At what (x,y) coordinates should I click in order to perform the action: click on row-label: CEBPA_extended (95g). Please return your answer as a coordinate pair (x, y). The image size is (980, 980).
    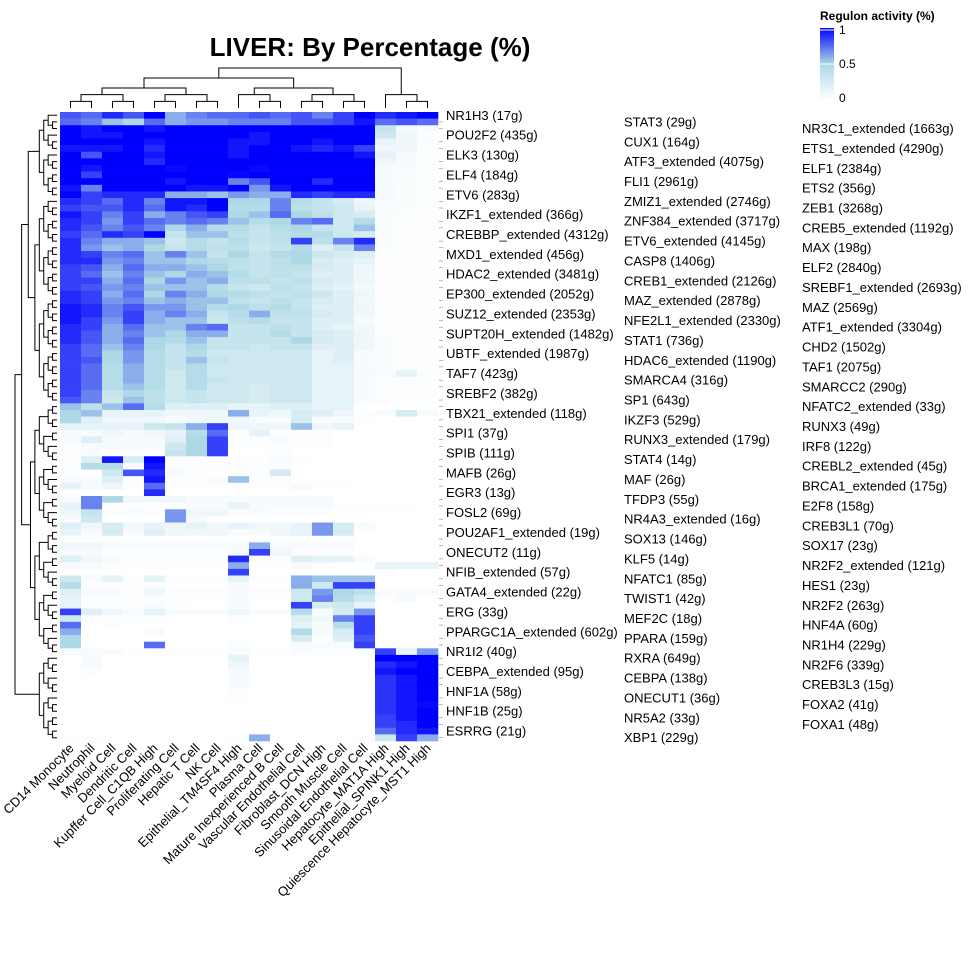
    Looking at the image, I should click on (515, 671).